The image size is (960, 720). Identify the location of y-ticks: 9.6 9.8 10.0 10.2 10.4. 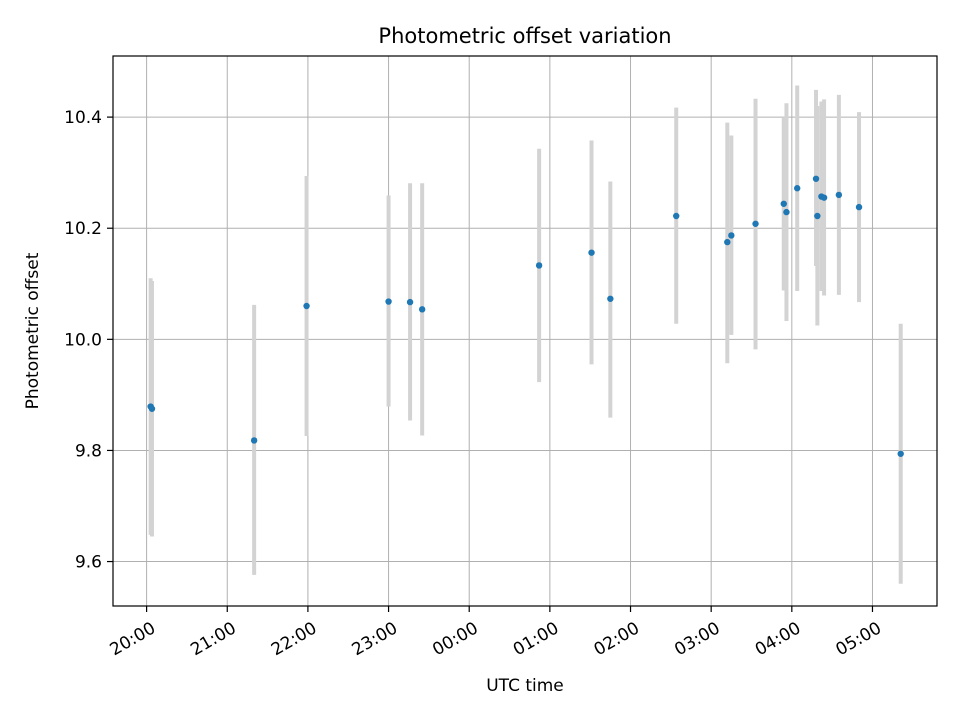
(88, 340).